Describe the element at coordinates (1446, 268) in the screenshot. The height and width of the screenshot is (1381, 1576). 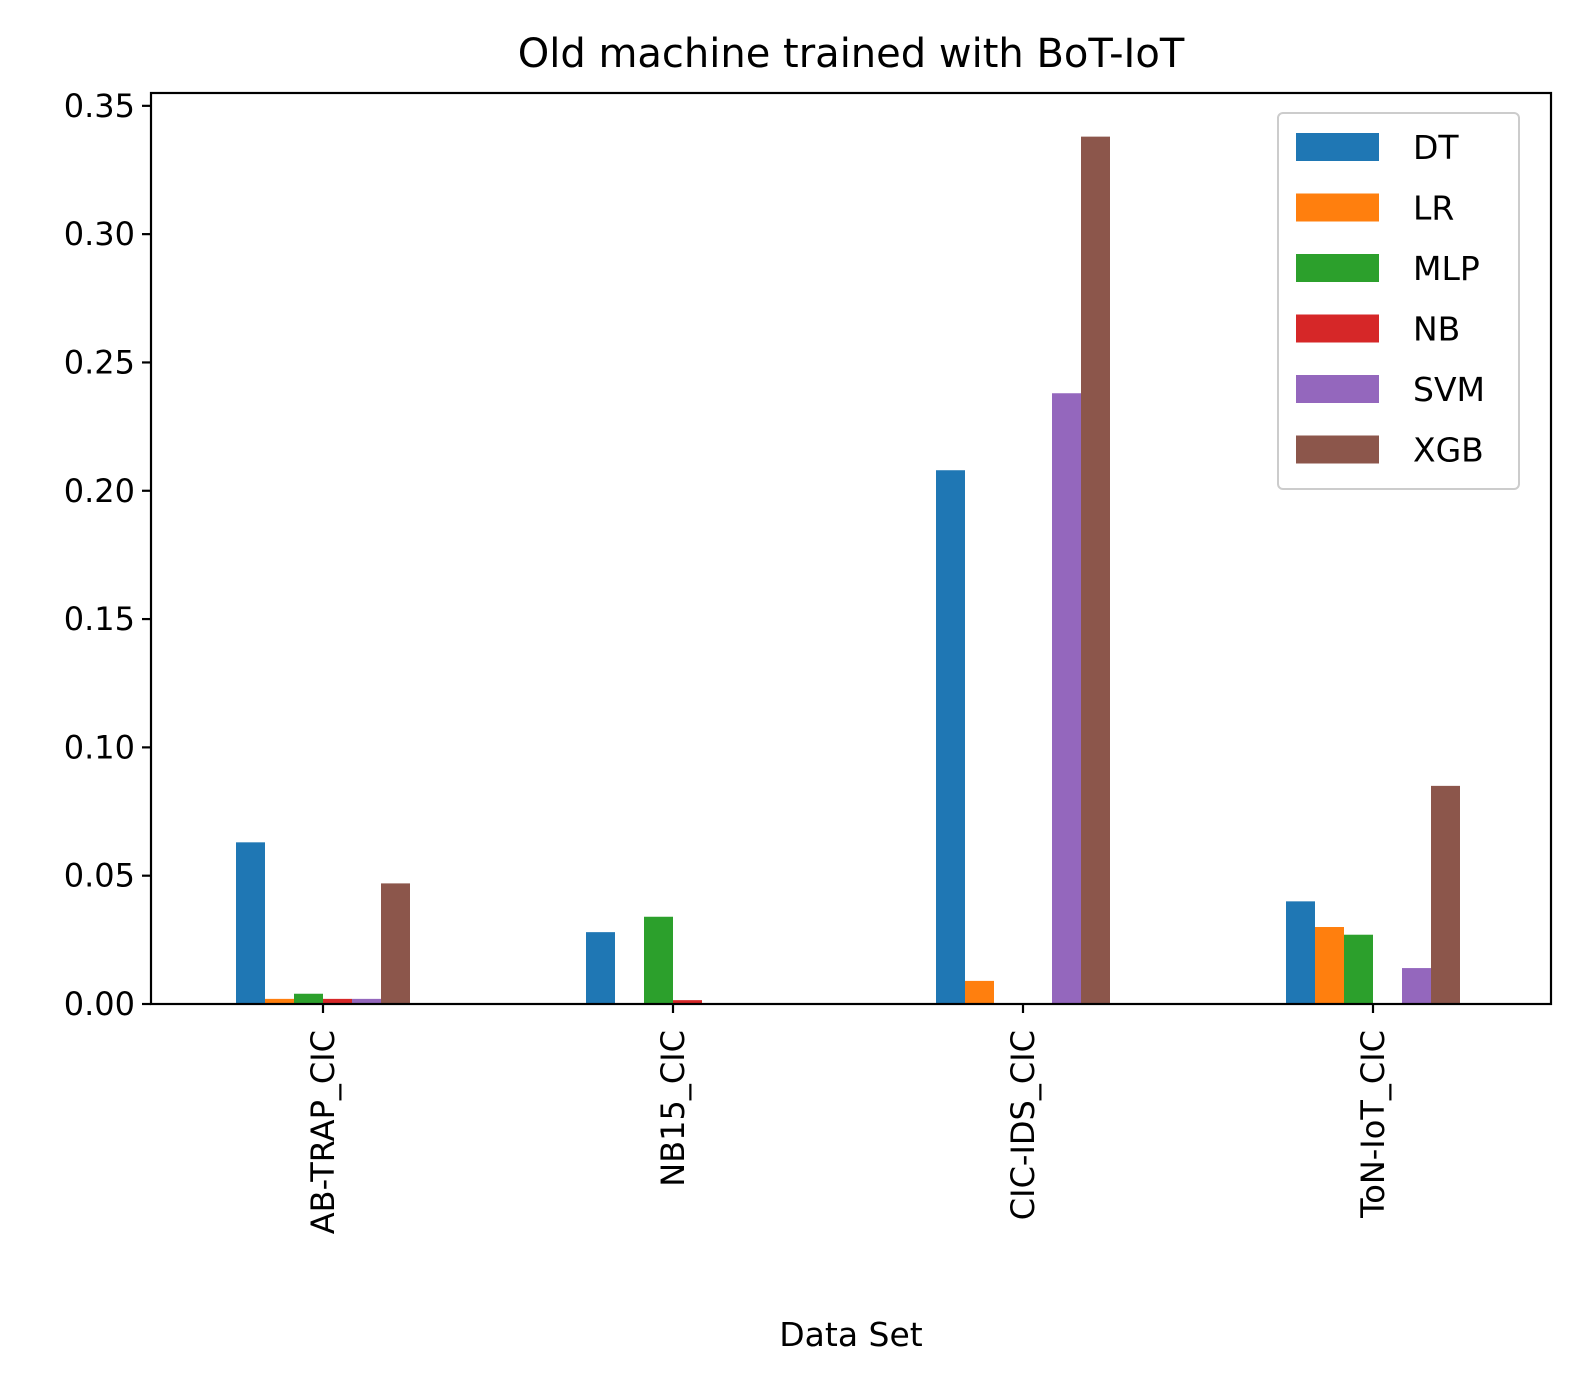
I see `legend-label-mlp: MLP` at that location.